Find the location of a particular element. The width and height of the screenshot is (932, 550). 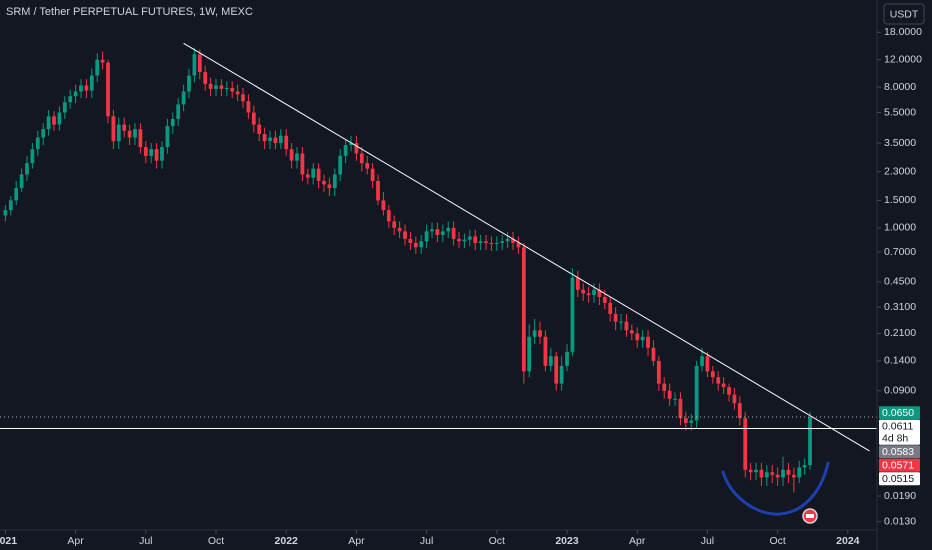

y-tick-label: 1.5000 is located at coordinates (900, 200).